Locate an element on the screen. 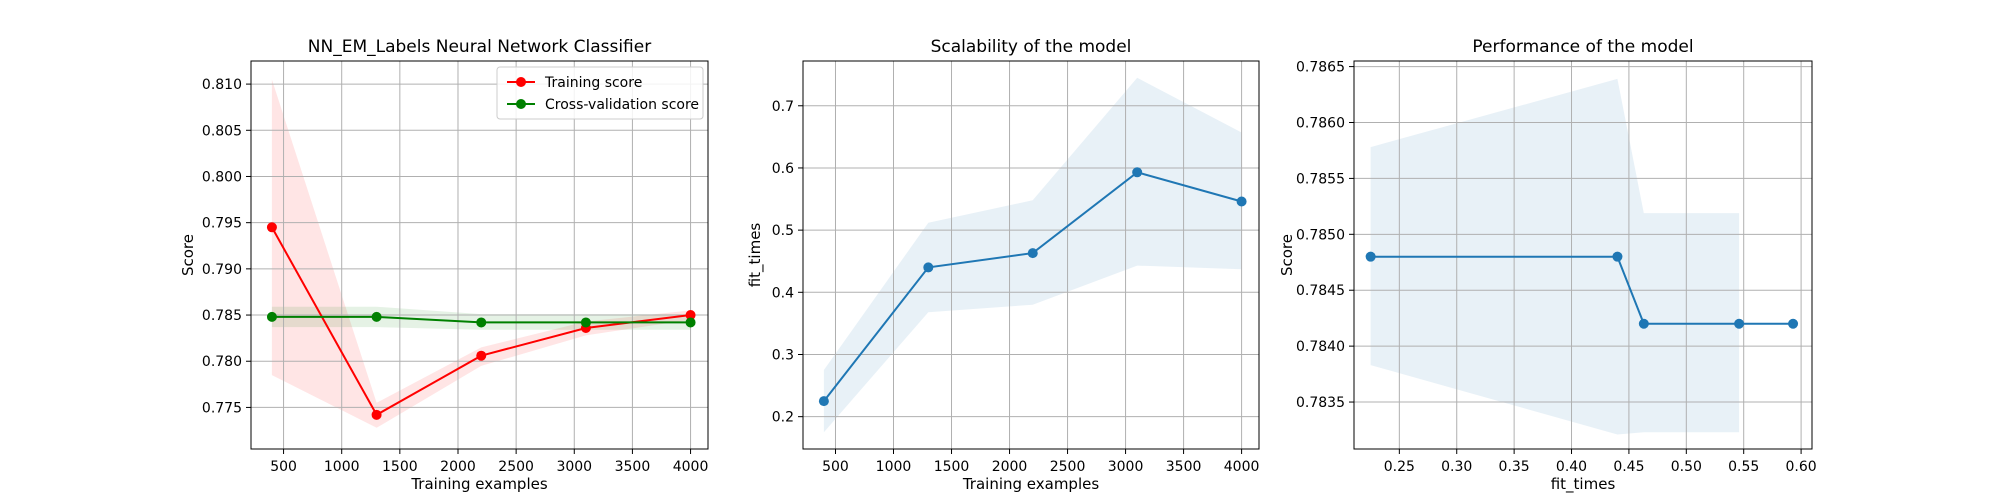 This screenshot has height=504, width=2000. y-tick-label: 0.7855 is located at coordinates (1320, 179).